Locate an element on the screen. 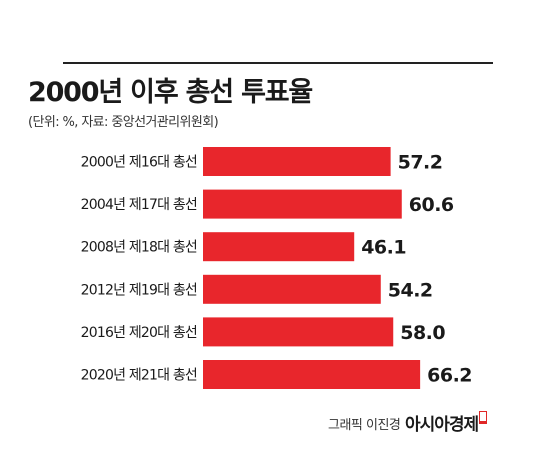 The width and height of the screenshot is (550, 452). value-label: 46.1 is located at coordinates (383, 248).